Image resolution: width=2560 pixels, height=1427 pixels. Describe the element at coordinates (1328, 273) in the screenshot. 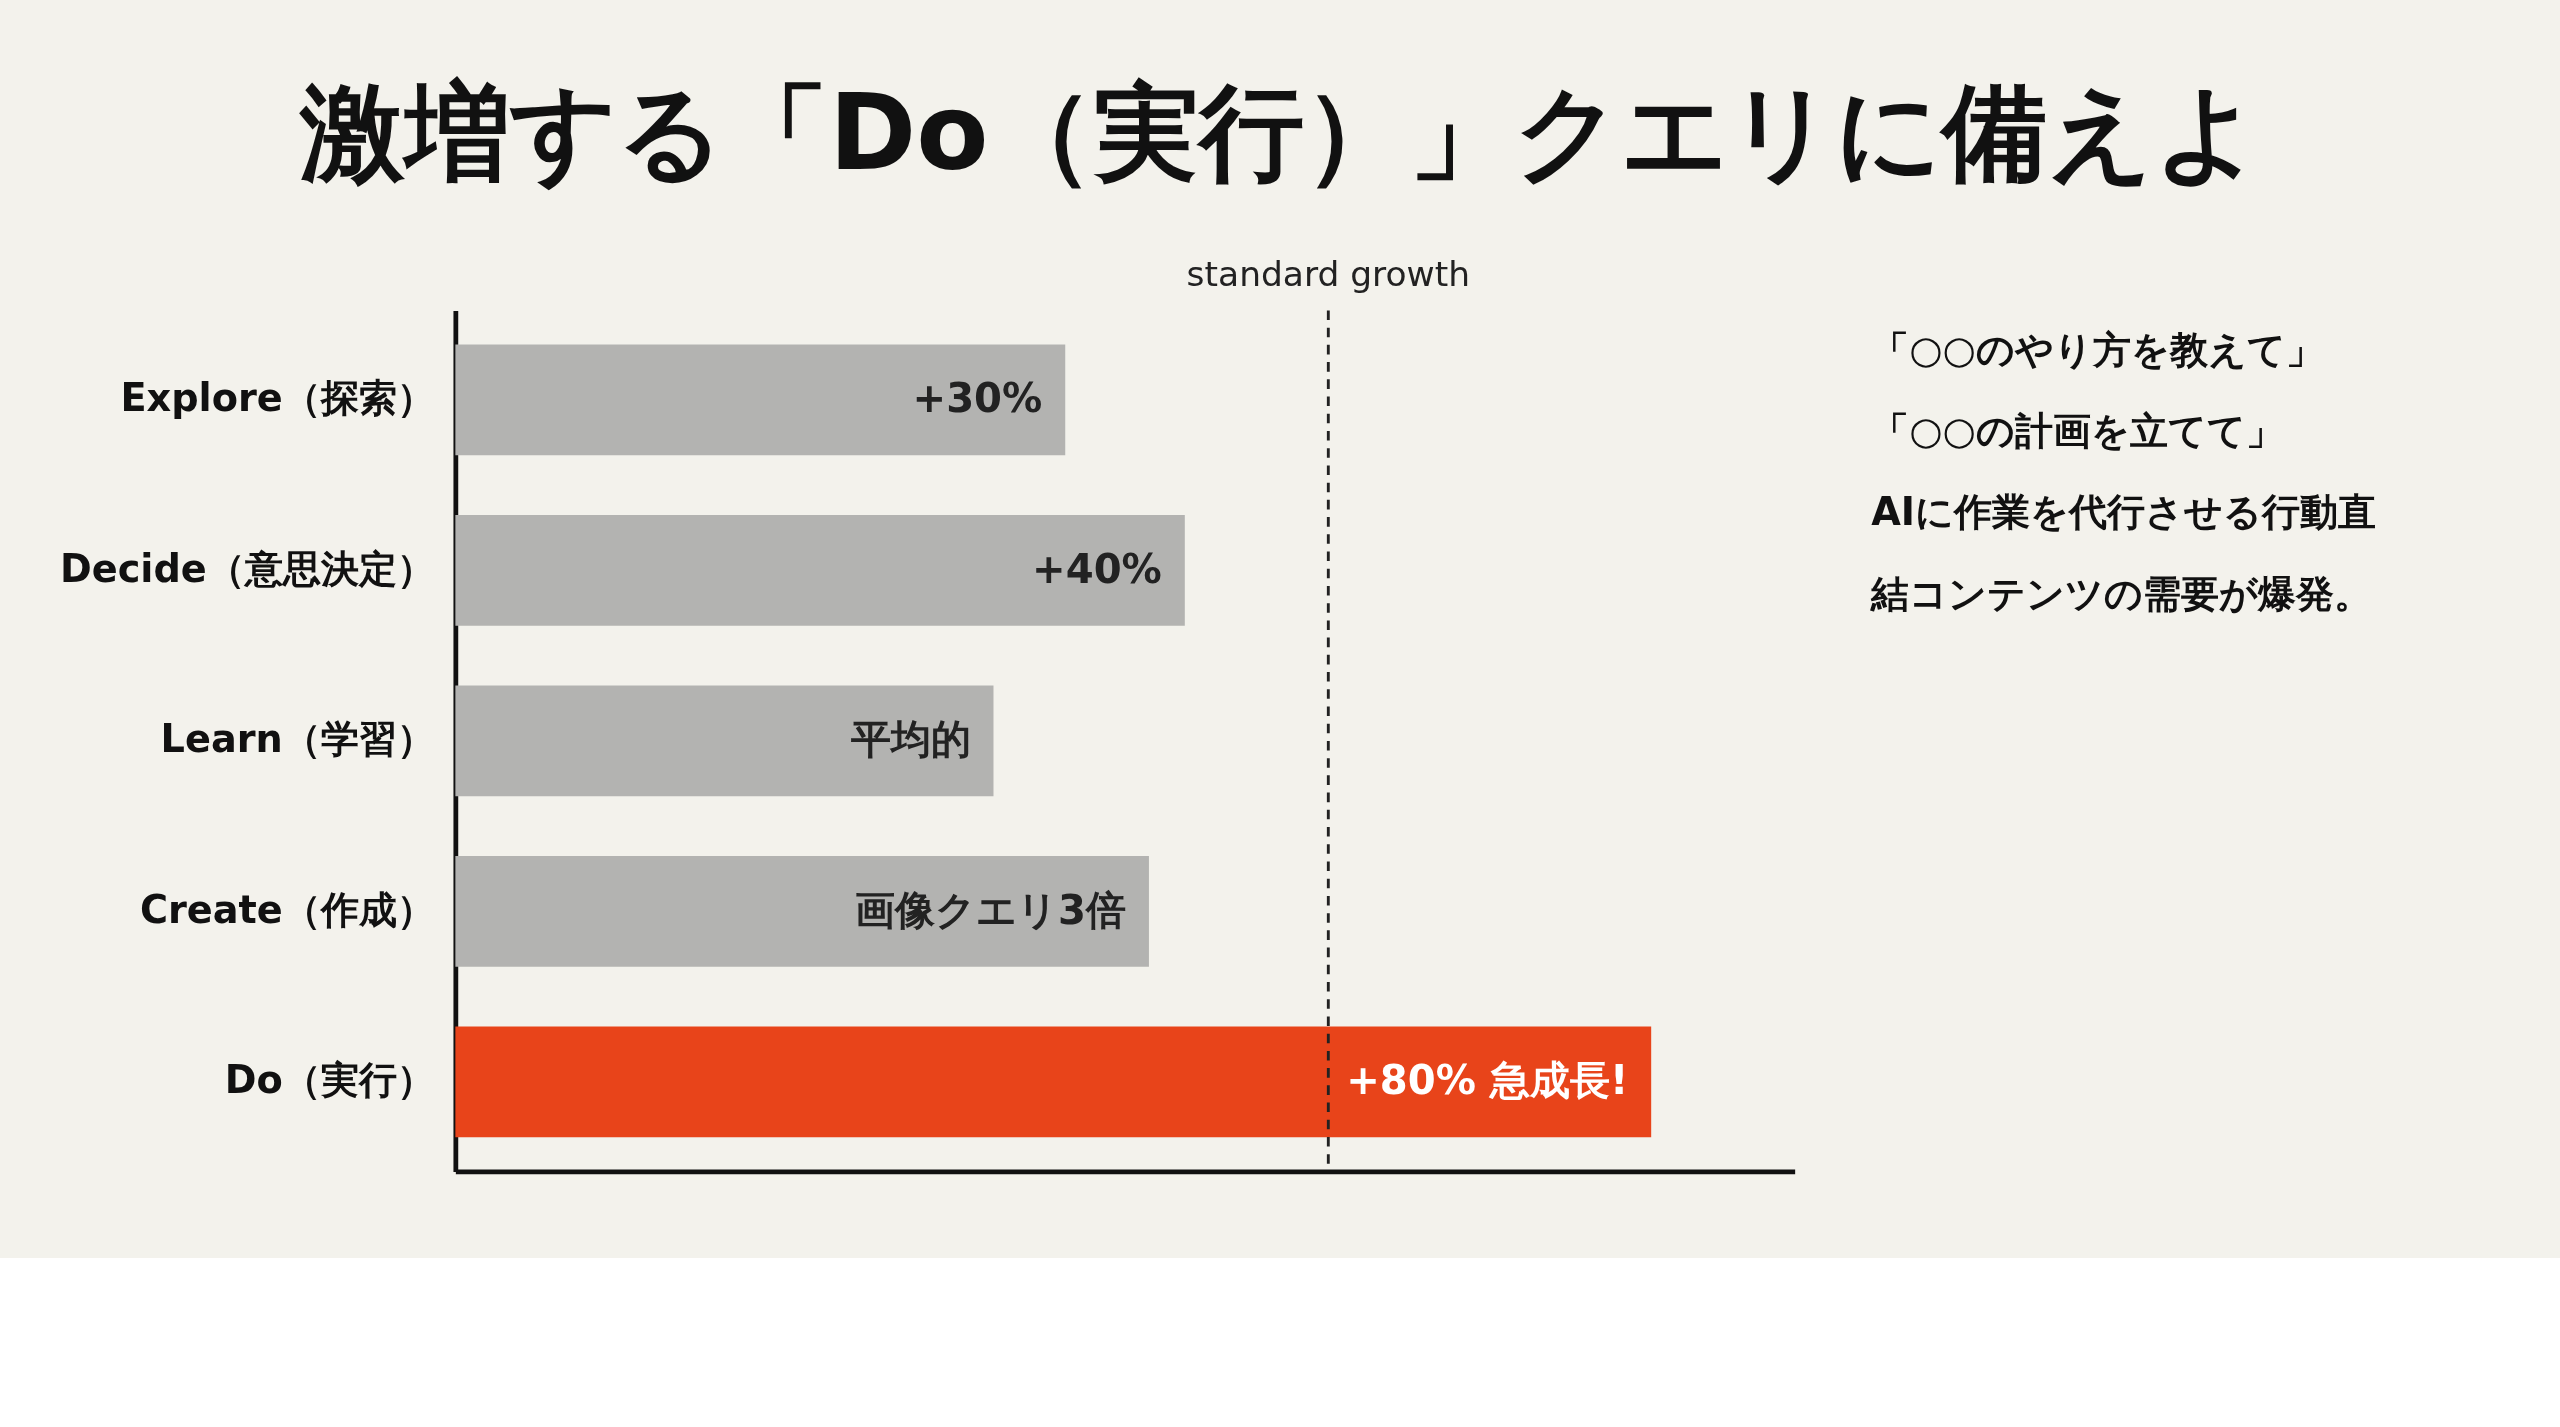

I see `ref-line-label: standard growth` at that location.